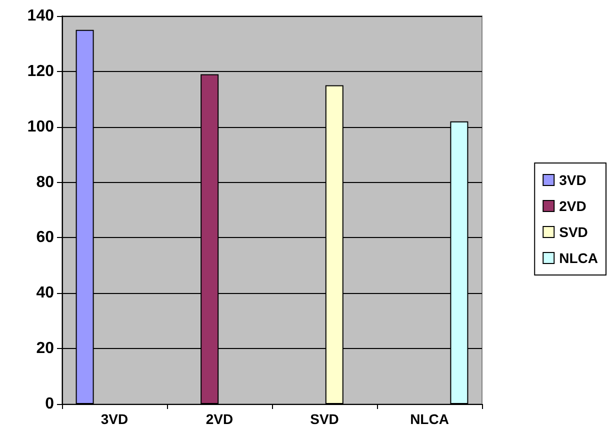 This screenshot has width=612, height=438. Describe the element at coordinates (40, 16) in the screenshot. I see `y-tick-label: 140` at that location.